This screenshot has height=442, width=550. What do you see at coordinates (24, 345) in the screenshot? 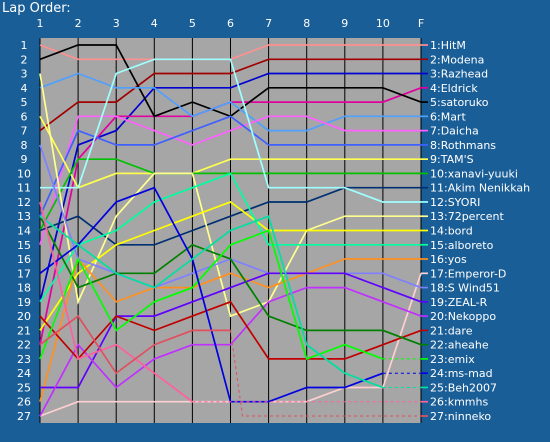
I see `y-tick-label: 22` at bounding box center [24, 345].